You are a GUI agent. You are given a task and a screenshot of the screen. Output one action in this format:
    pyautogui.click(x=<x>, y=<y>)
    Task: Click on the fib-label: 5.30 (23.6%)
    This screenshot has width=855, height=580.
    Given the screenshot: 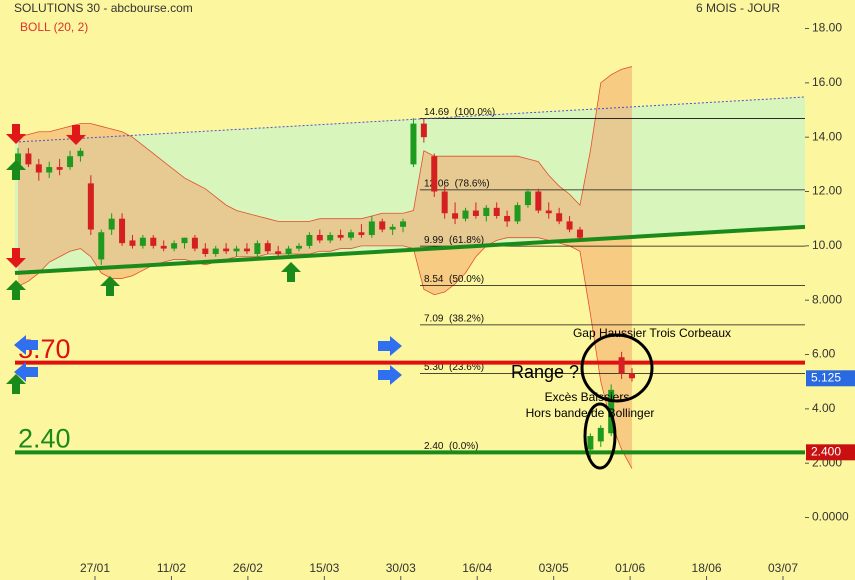 What is the action you would take?
    pyautogui.click(x=454, y=367)
    